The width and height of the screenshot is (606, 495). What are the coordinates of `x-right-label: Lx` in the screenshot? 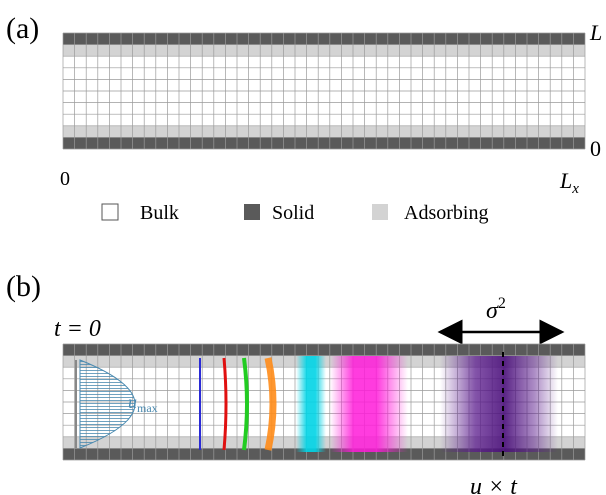 It's located at (569, 182).